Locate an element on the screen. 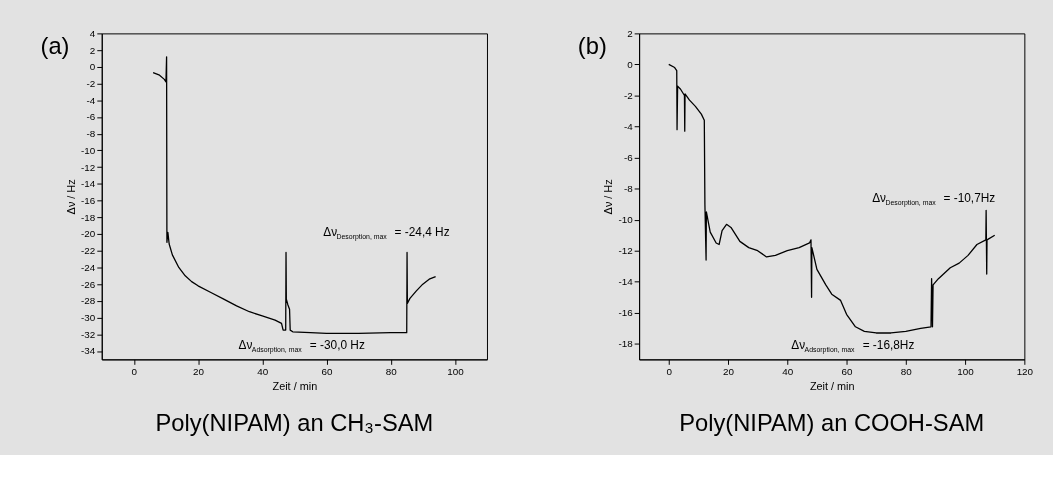 This screenshot has height=497, width=1053. y-tick-label: 4 is located at coordinates (92, 33).